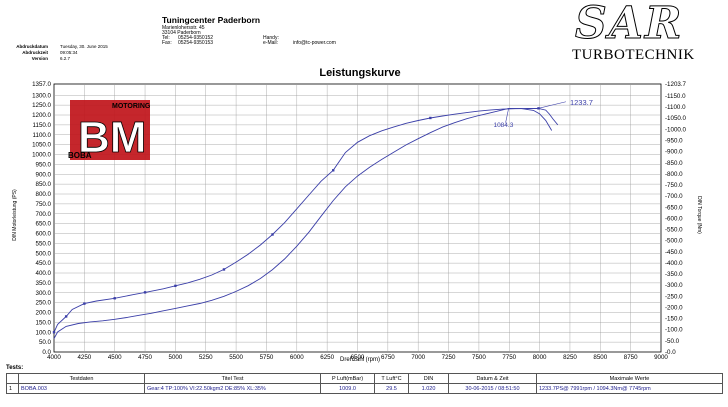 The image size is (728, 407). Describe the element at coordinates (44, 253) in the screenshot. I see `y-tick-left: 500.0` at that location.